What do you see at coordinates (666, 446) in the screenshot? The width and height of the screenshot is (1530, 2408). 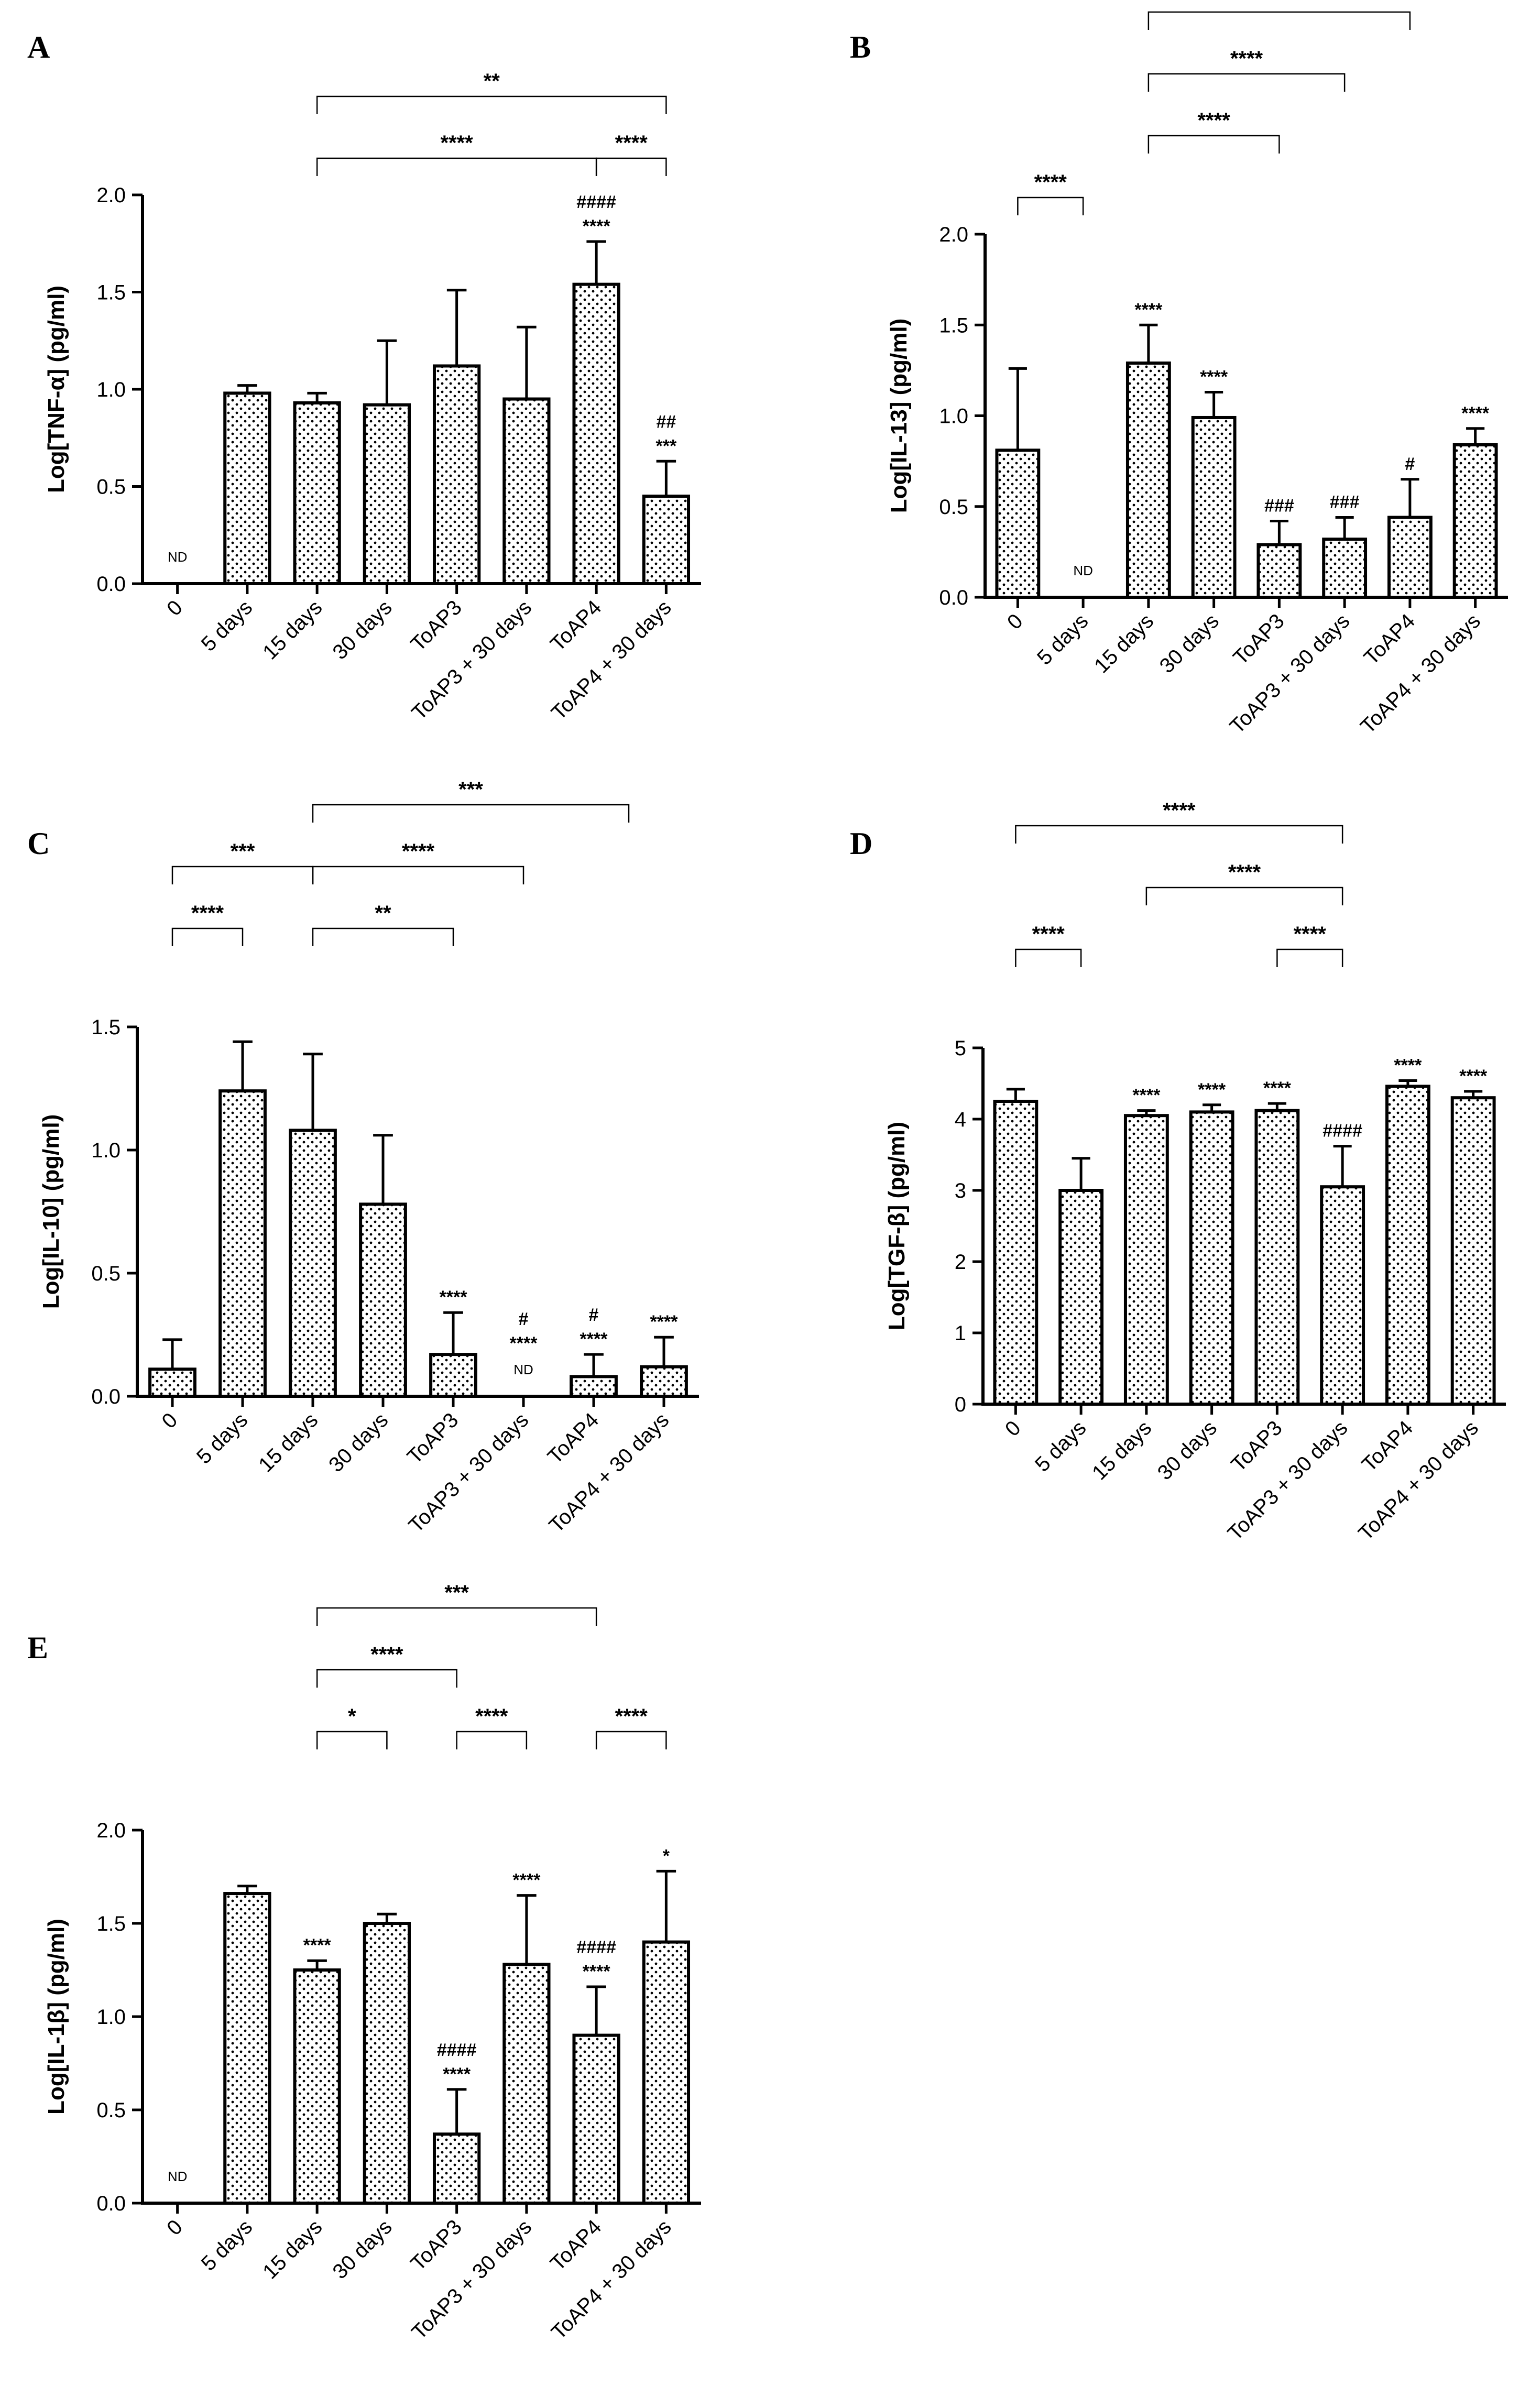 I see `significance-mark: ***` at bounding box center [666, 446].